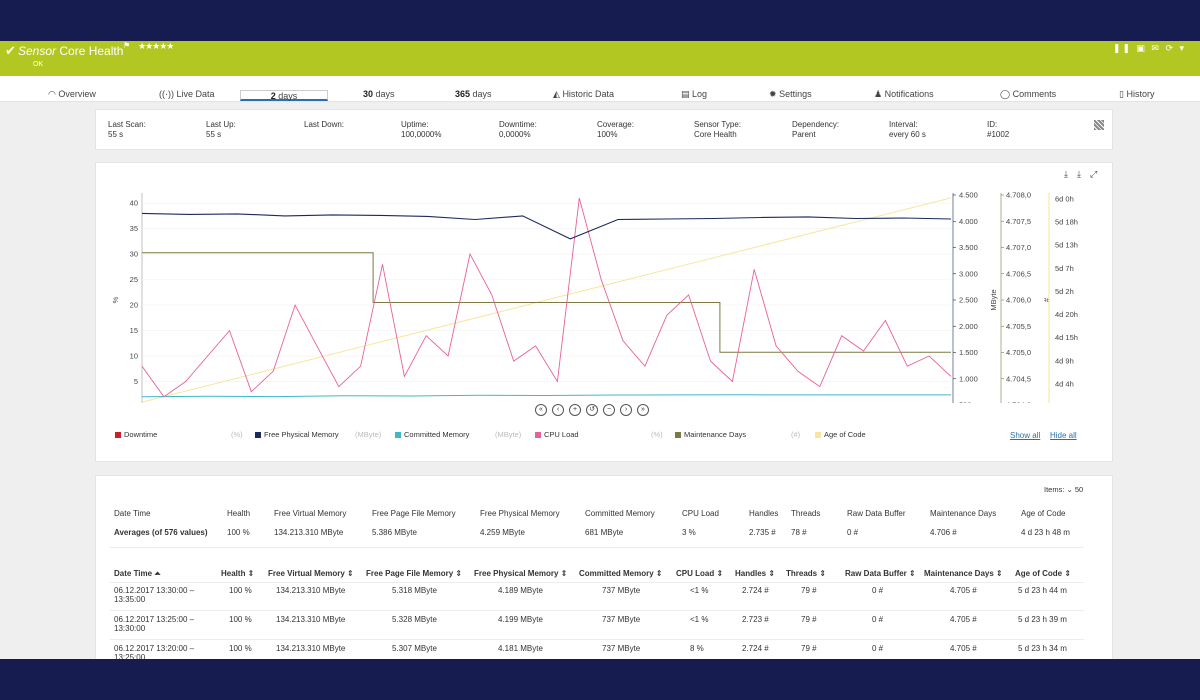 Image resolution: width=1200 pixels, height=700 pixels. Describe the element at coordinates (621, 573) in the screenshot. I see `sortable-column-header: Committed Memory ⇕` at that location.